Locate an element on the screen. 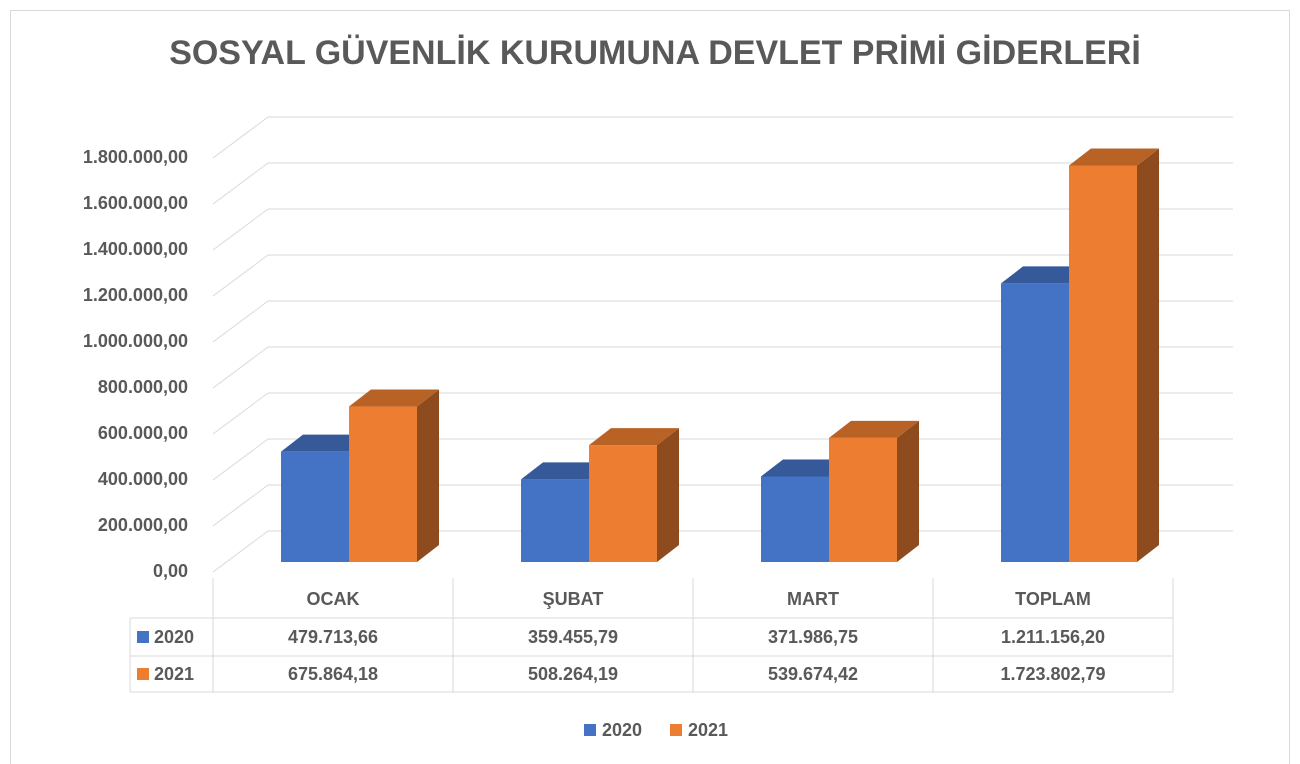  table-cell: 359.455,79 is located at coordinates (573, 637).